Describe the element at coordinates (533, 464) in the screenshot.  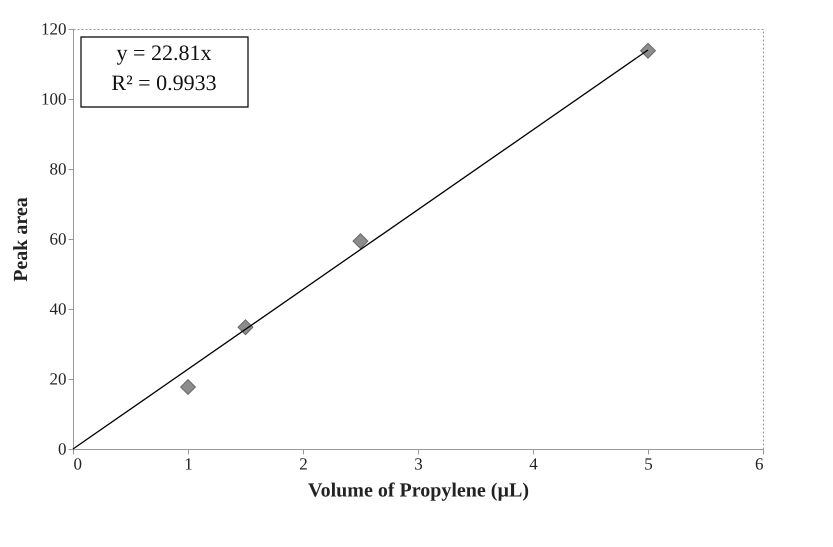
I see `x-tick-label: 4` at that location.